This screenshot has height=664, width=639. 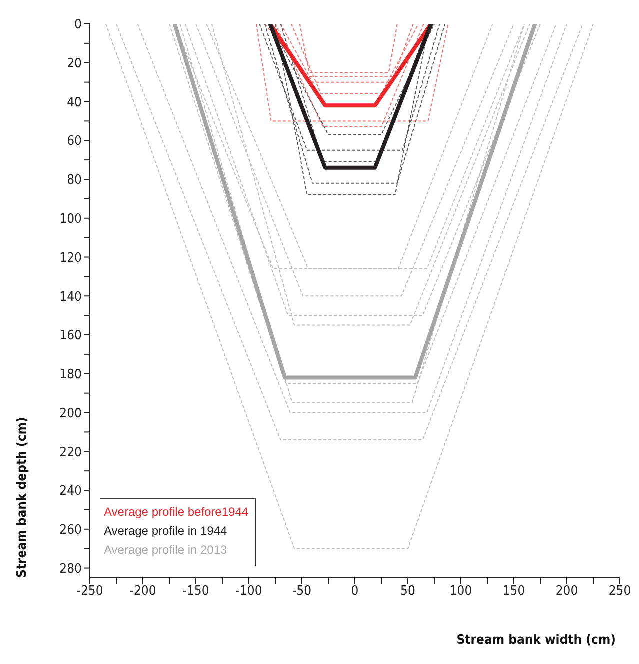 What do you see at coordinates (71, 569) in the screenshot?
I see `y-tick-label: 280` at bounding box center [71, 569].